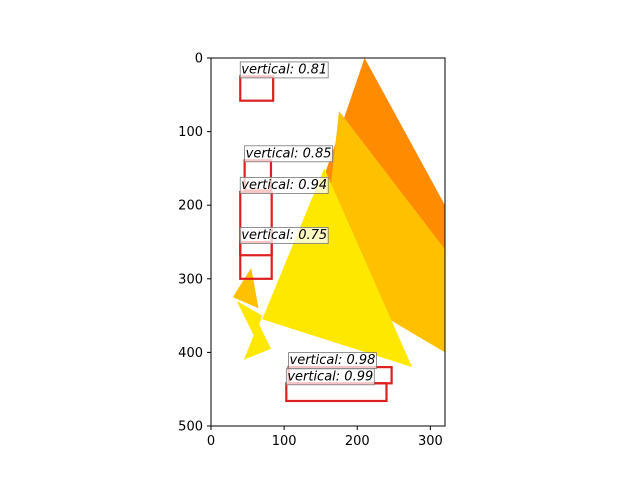 The width and height of the screenshot is (640, 480). Describe the element at coordinates (190, 279) in the screenshot. I see `y-tick-label: 300` at that location.